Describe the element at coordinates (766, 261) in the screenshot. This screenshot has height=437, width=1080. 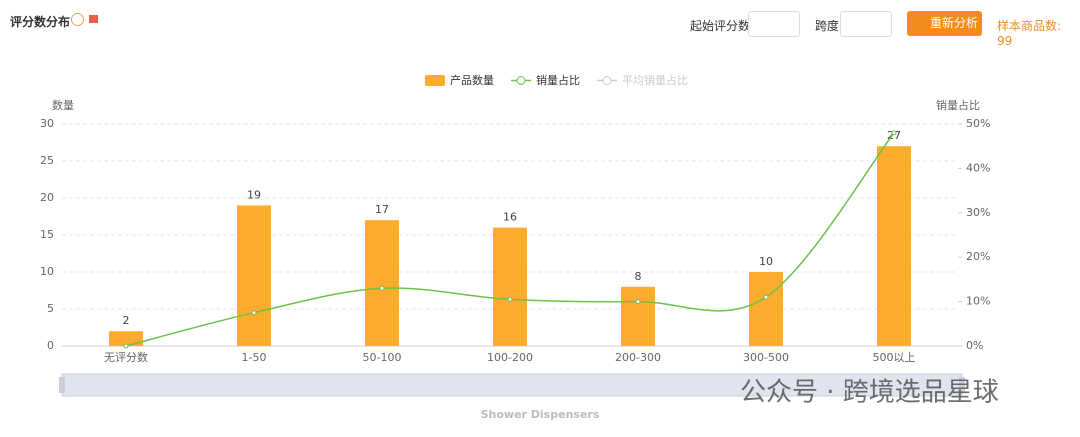
I see `data-label: 10` at that location.